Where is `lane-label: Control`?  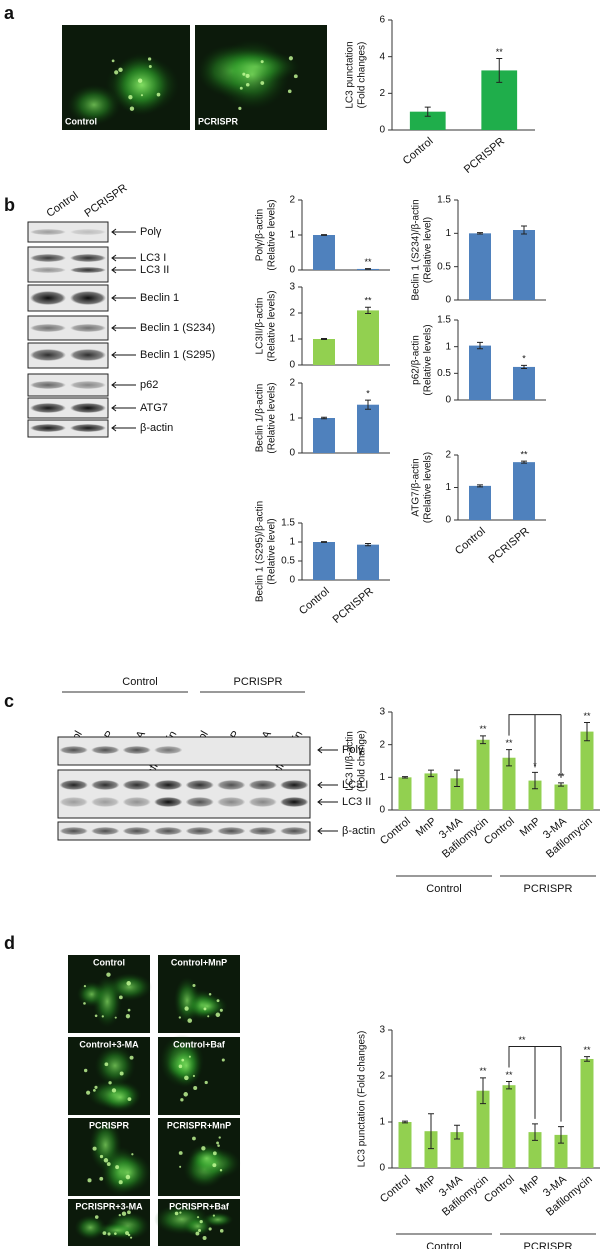
lane-label: Control is located at coordinates (63, 205).